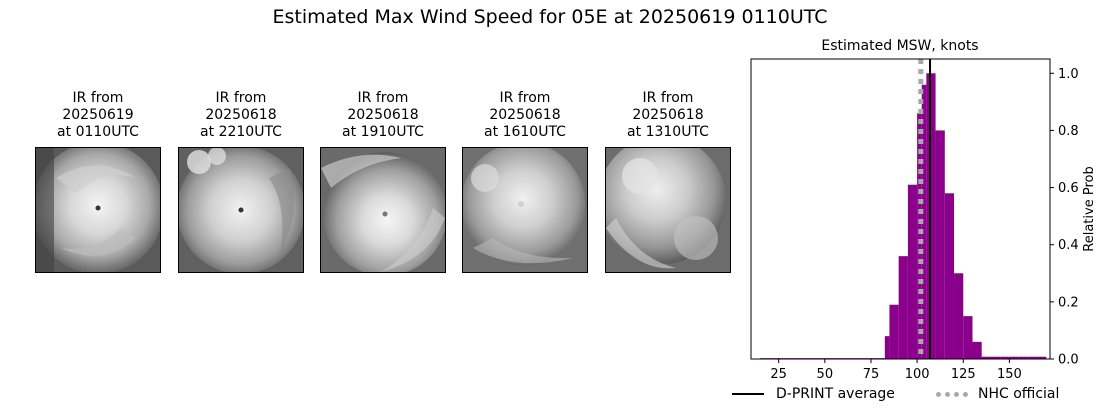  I want to click on ir-title-date: 20250619, so click(98, 115).